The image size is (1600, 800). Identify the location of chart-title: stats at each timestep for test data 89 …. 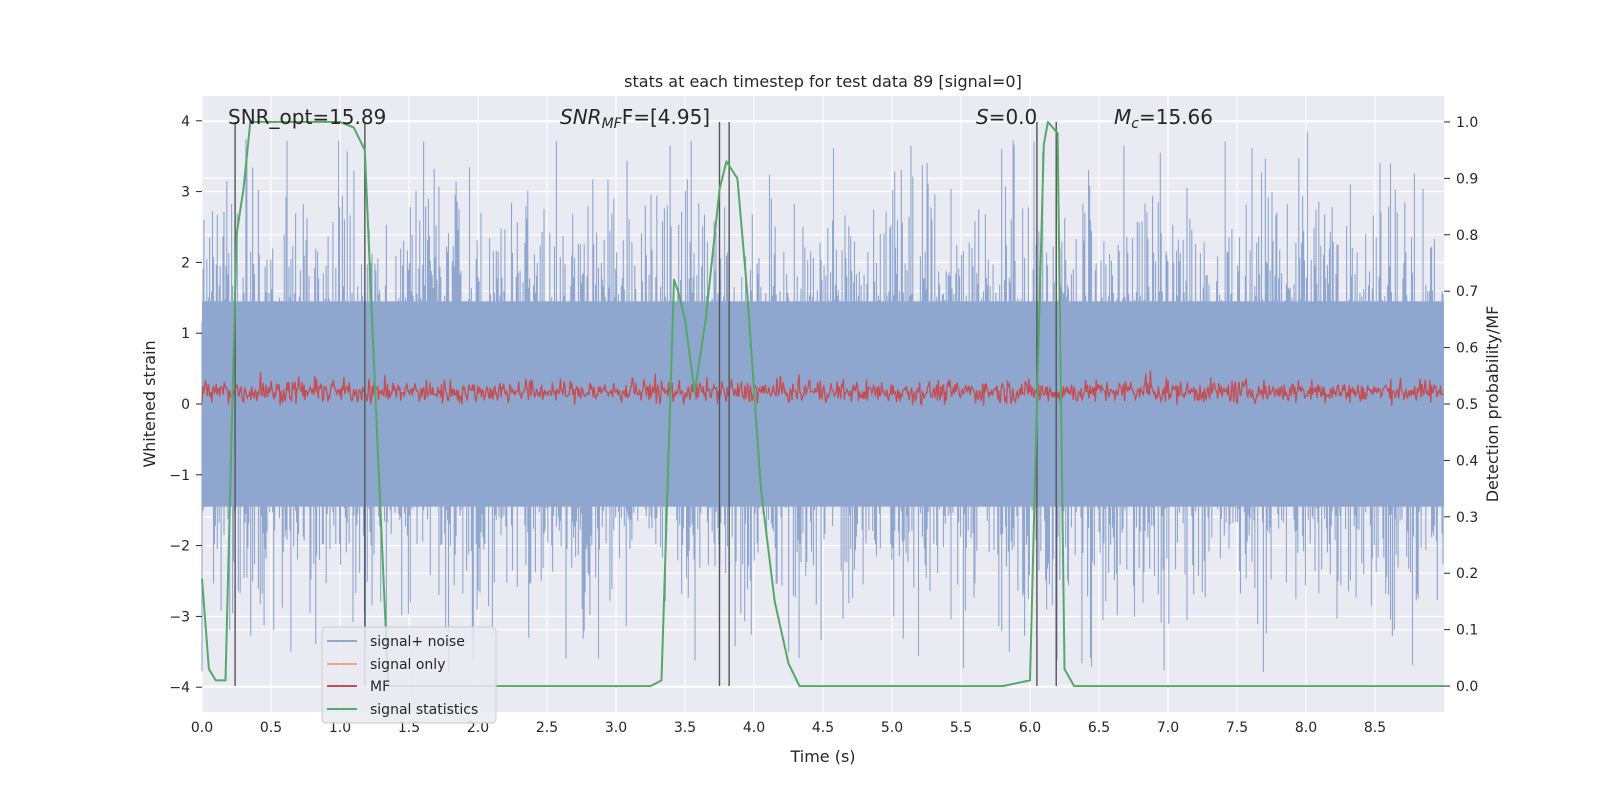
(823, 81).